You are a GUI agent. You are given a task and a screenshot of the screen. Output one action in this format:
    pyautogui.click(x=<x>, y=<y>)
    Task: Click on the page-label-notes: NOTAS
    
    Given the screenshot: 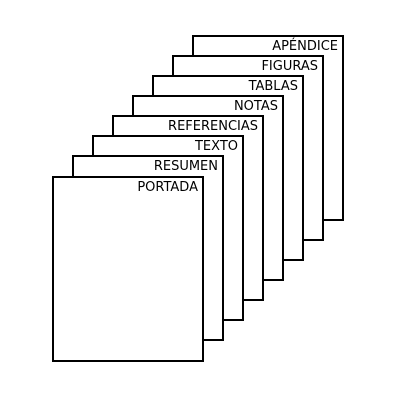 What is the action you would take?
    pyautogui.click(x=255, y=106)
    